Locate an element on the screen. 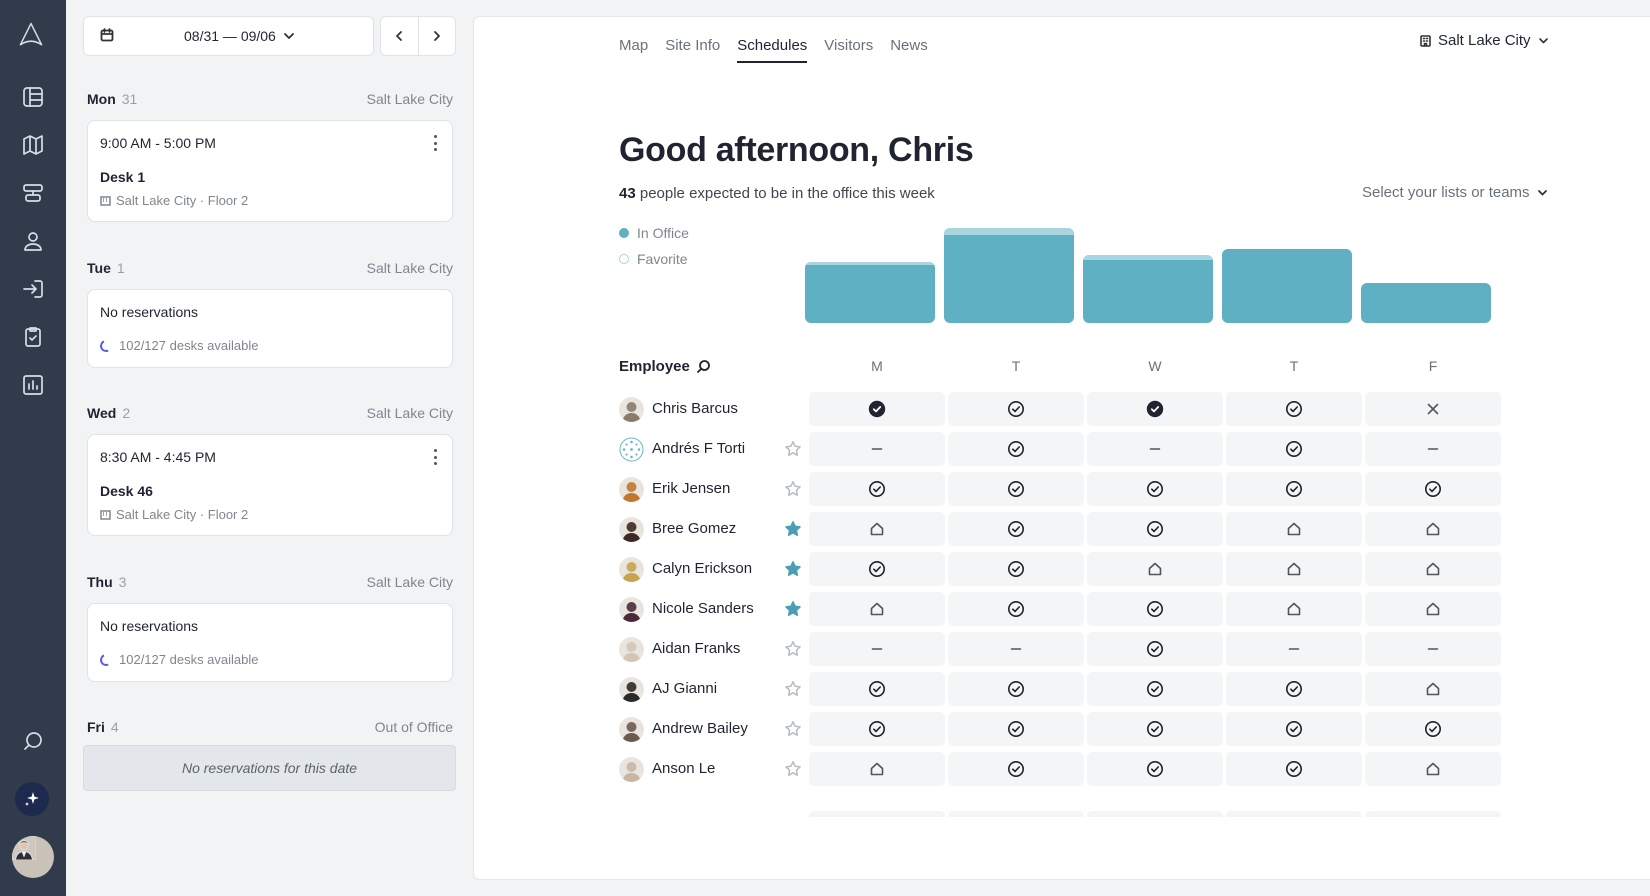 The image size is (1650, 896). tab-visitors: Visitors is located at coordinates (849, 45).